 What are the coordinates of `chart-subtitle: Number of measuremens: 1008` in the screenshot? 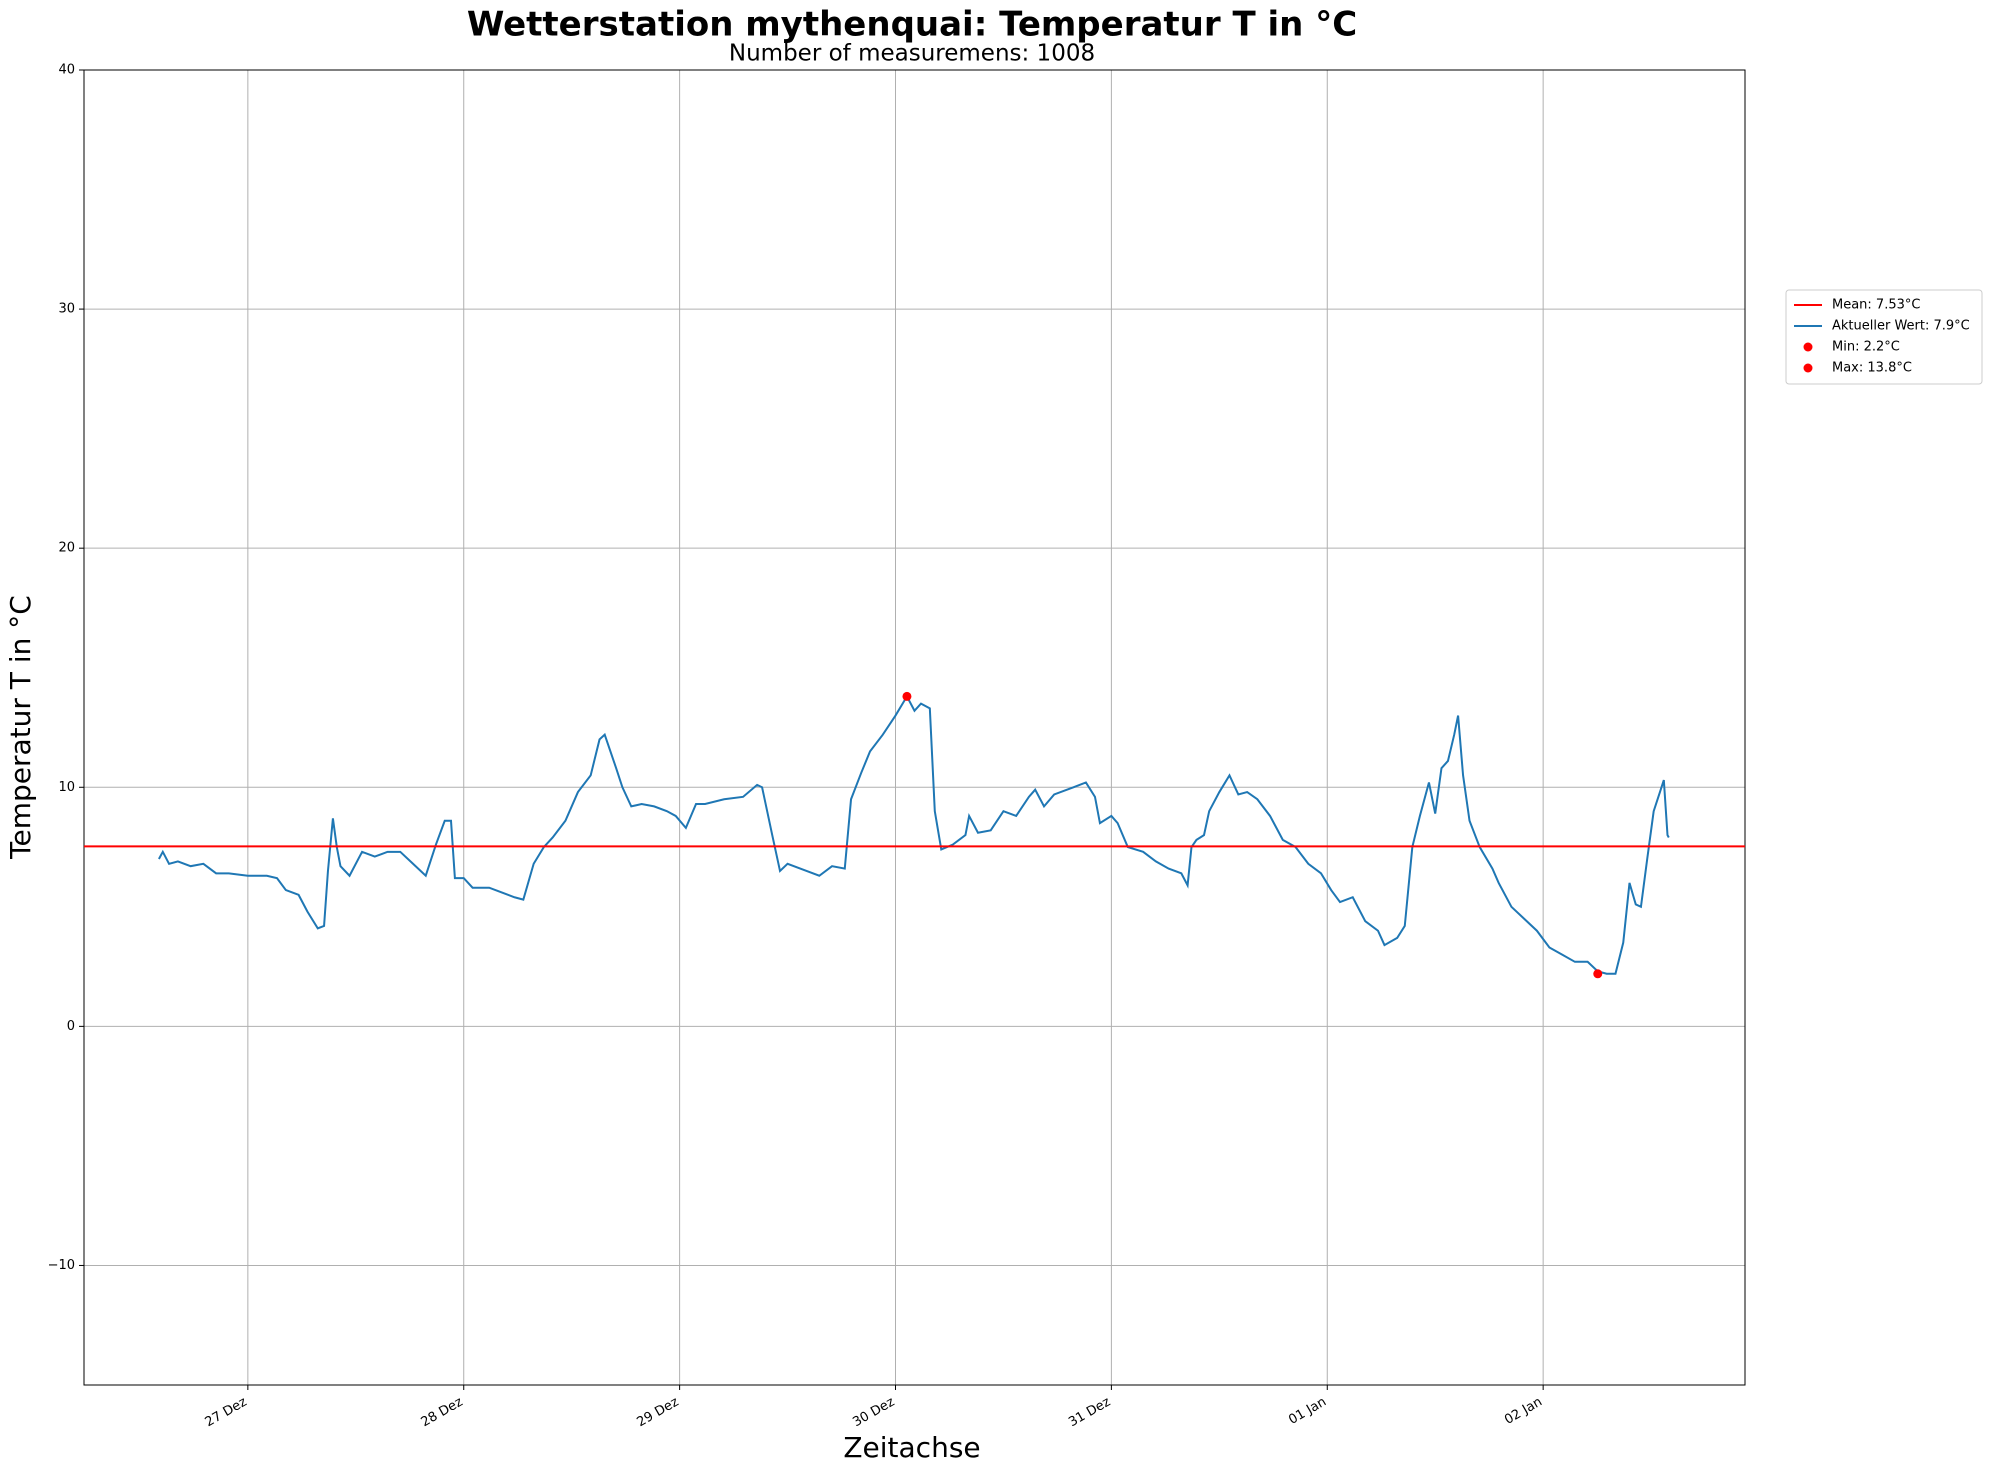 It's located at (912, 54).